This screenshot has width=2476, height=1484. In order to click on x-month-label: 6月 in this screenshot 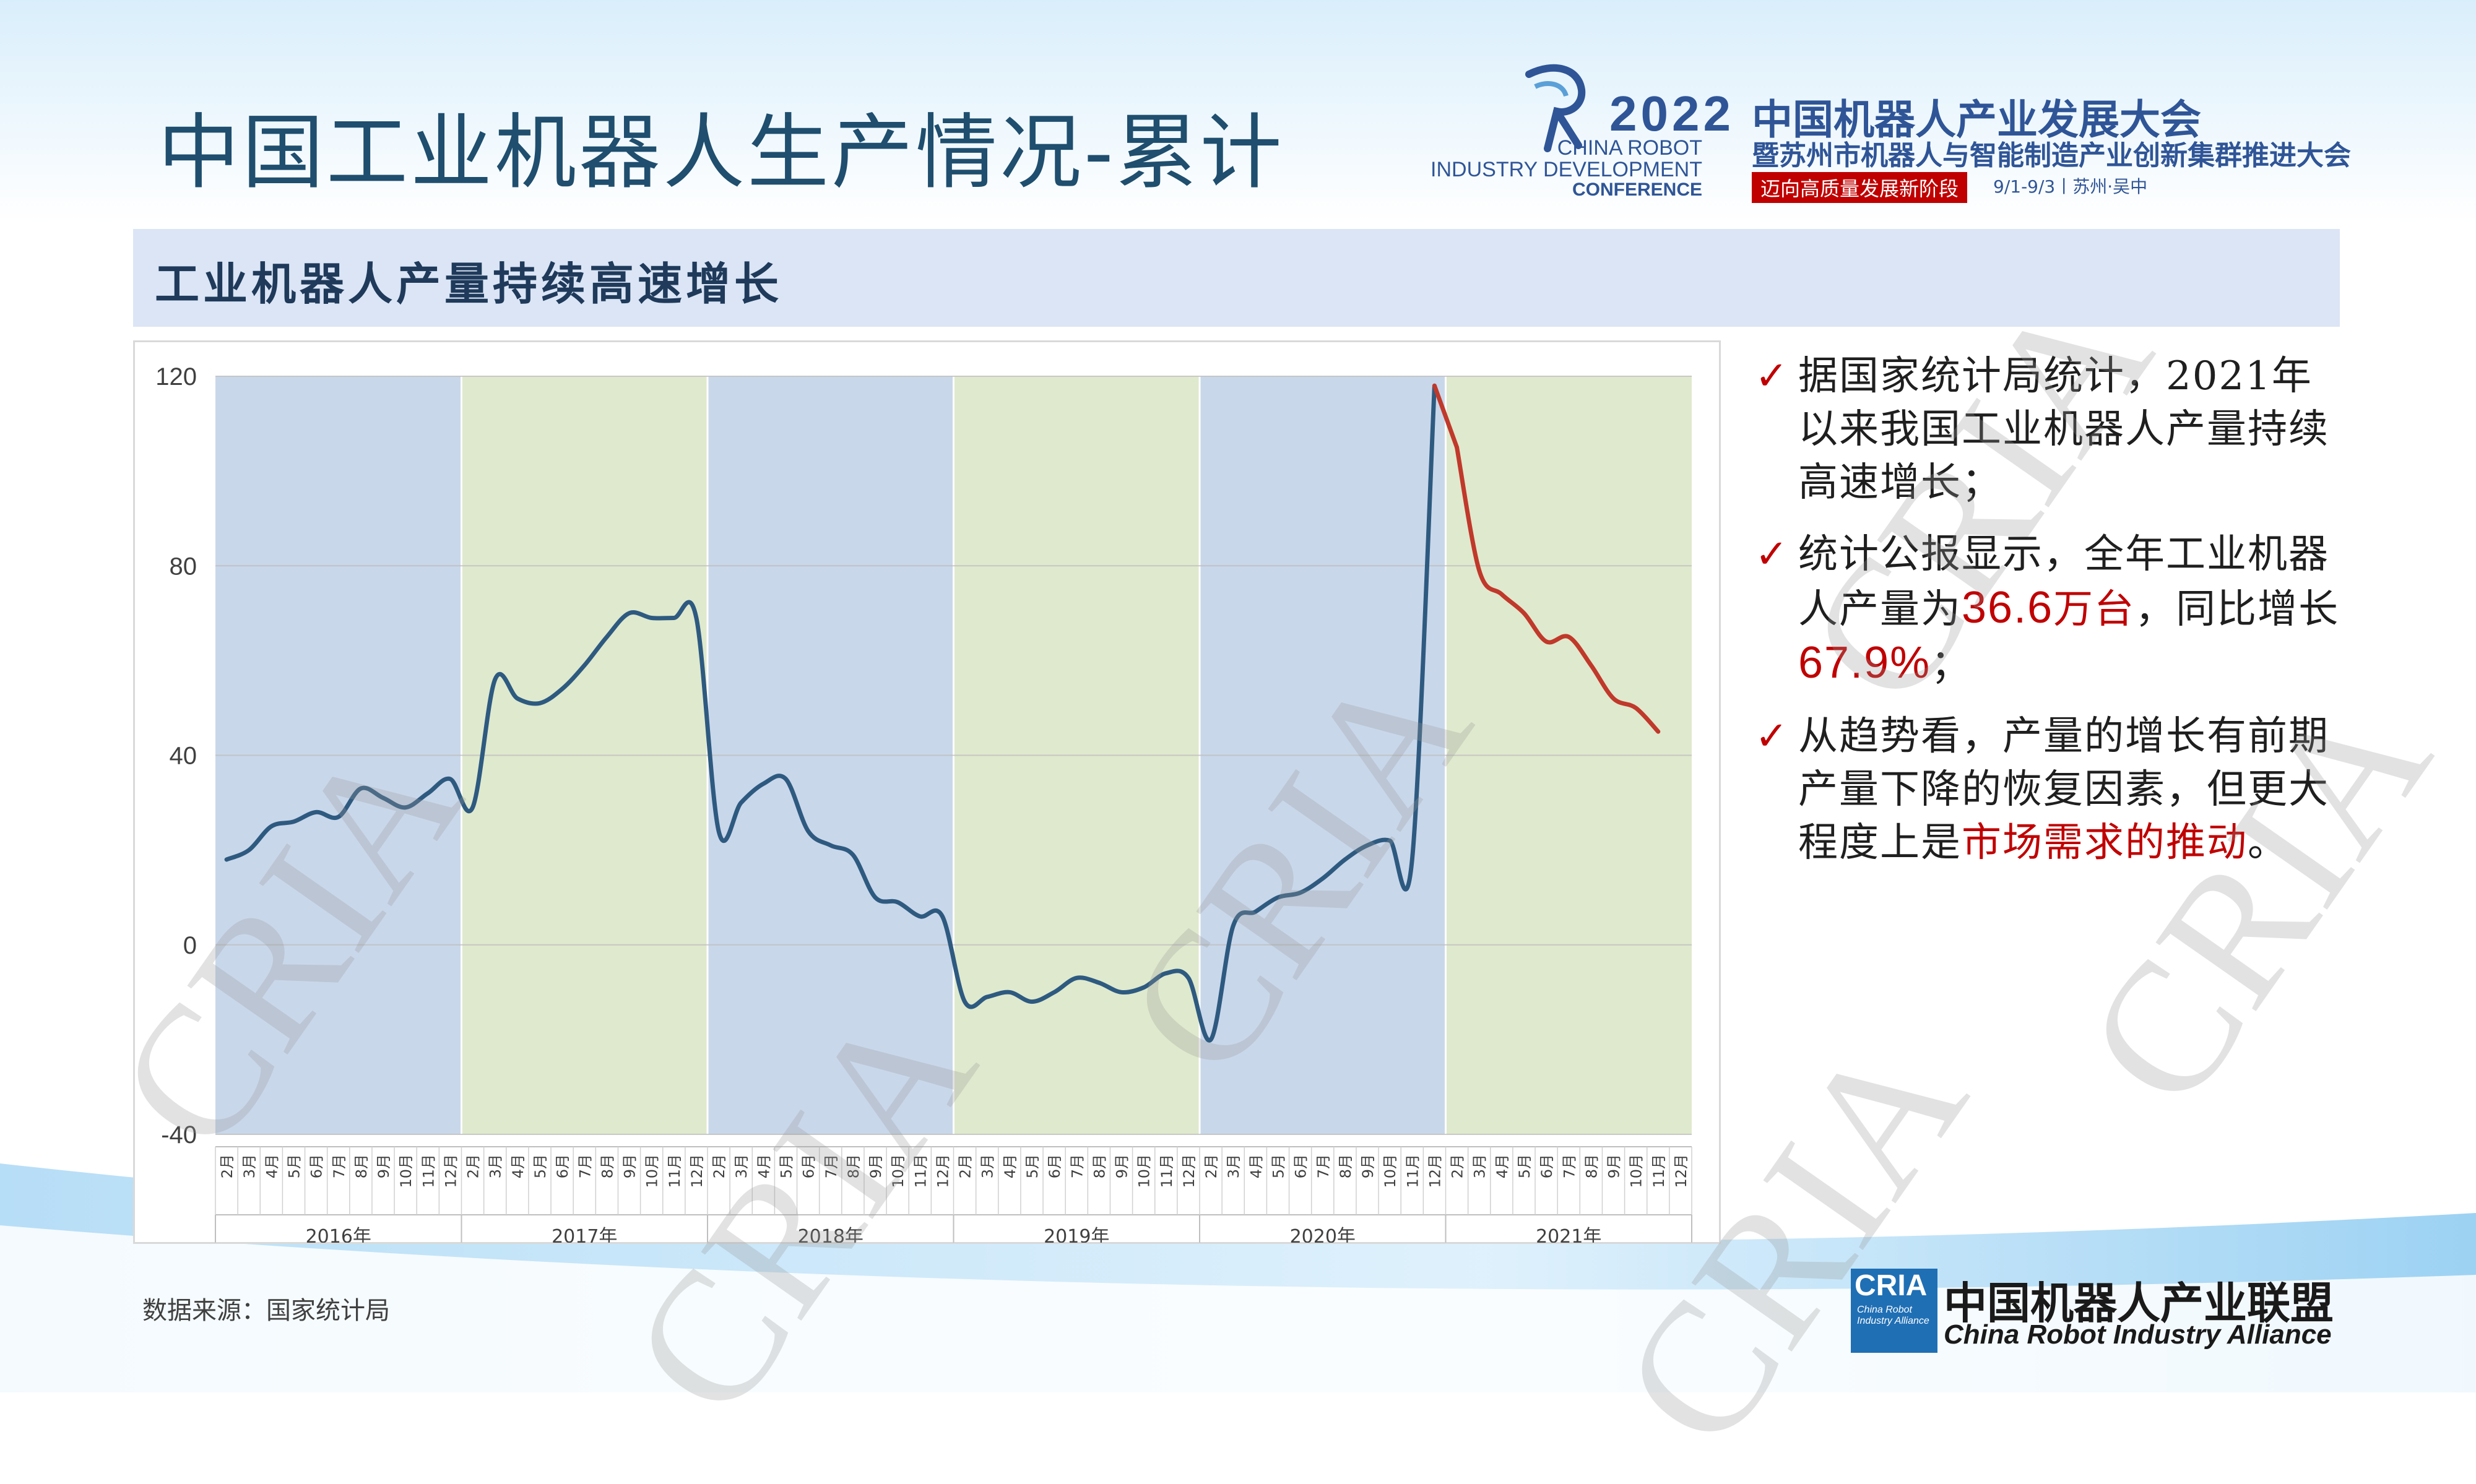, I will do `click(1301, 1166)`.